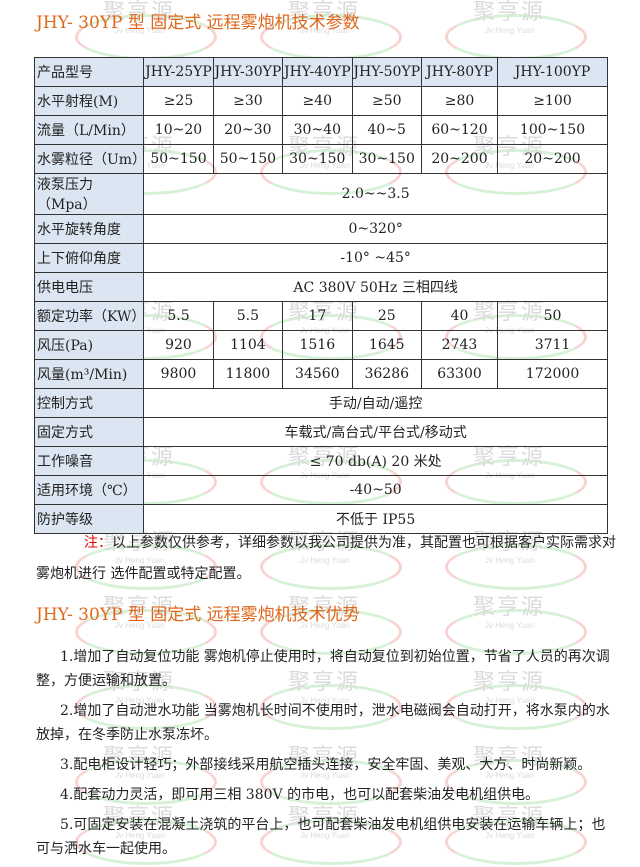  What do you see at coordinates (552, 72) in the screenshot?
I see `model-header-cell: JHY-100YP` at bounding box center [552, 72].